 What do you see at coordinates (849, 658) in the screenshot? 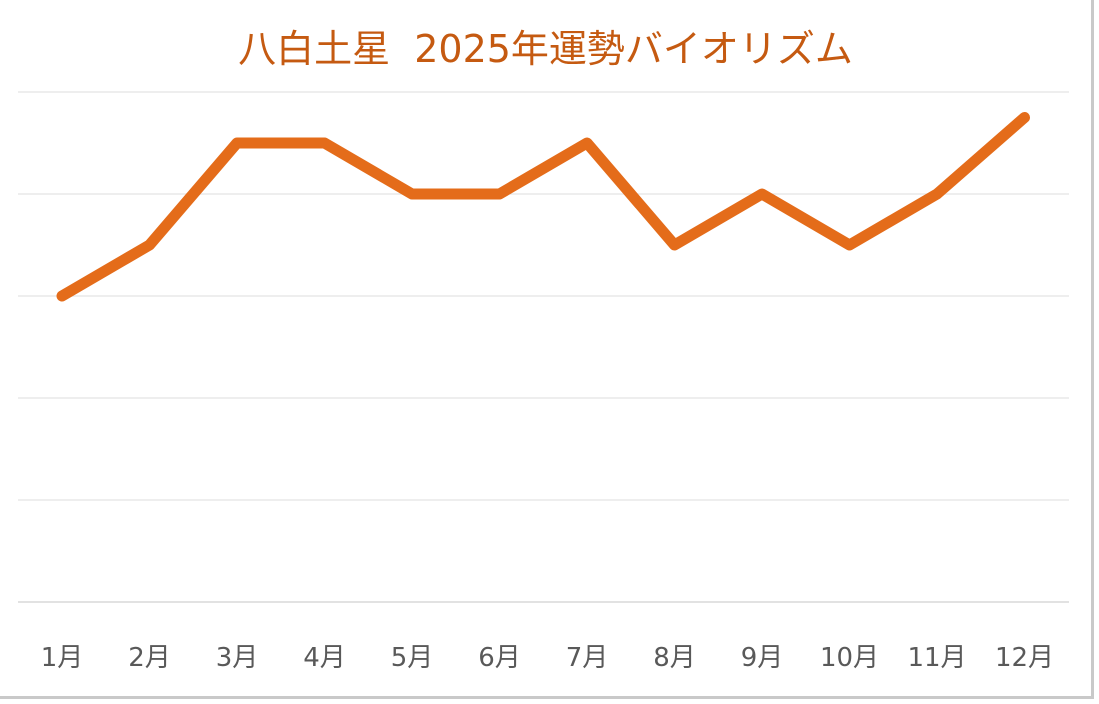
I see `x-tick-label: 10月` at bounding box center [849, 658].